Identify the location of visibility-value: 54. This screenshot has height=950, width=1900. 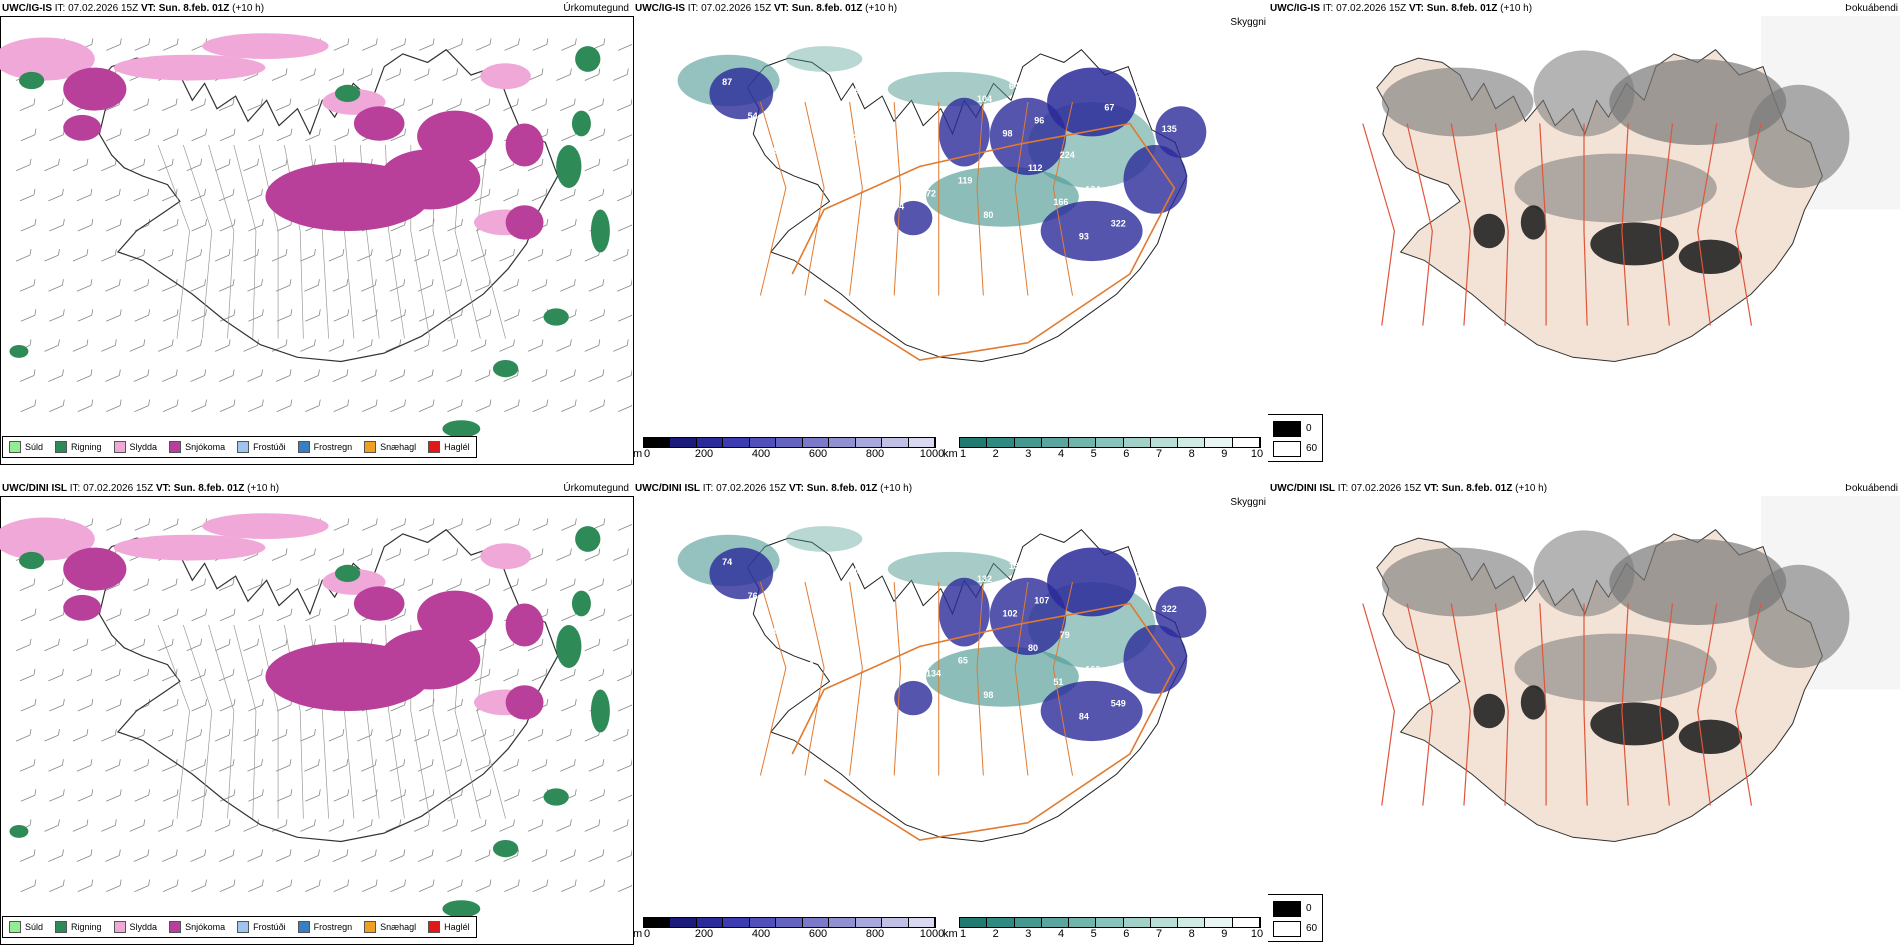
(753, 116).